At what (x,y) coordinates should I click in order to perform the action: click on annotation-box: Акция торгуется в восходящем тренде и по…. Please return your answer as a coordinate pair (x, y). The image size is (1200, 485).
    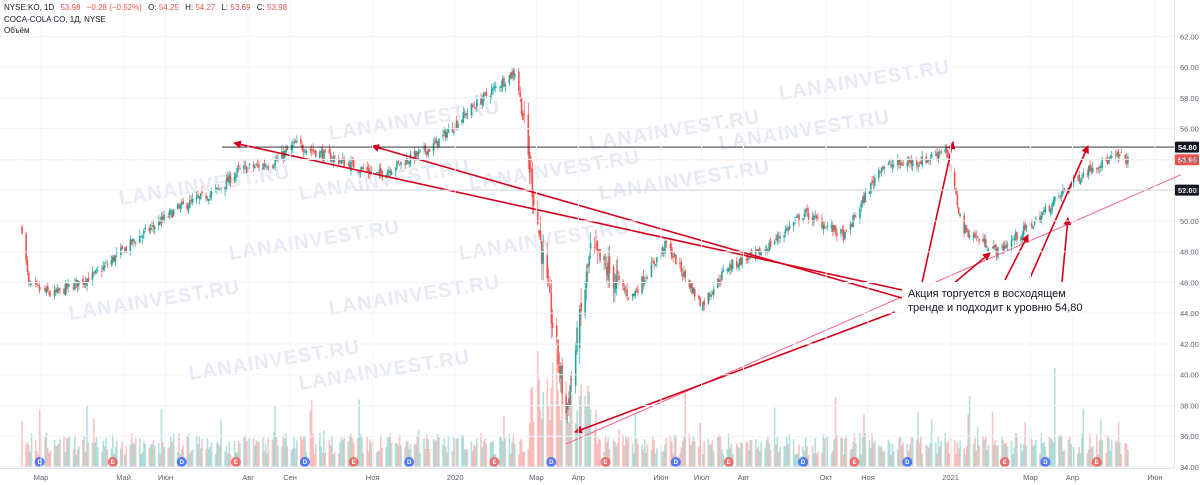
    Looking at the image, I should click on (992, 299).